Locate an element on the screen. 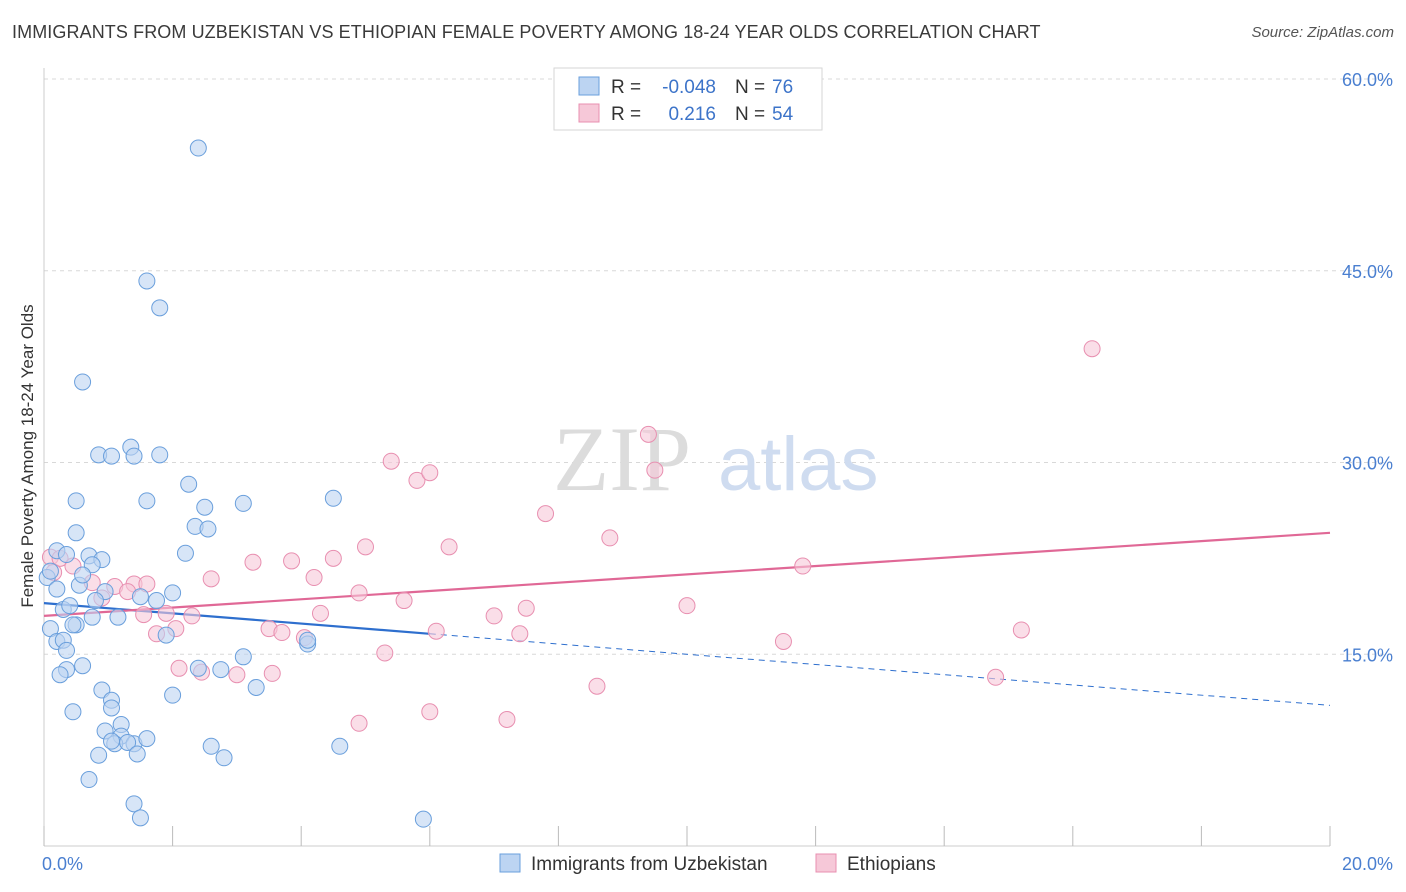 The image size is (1406, 892). bottom-legend-label-1: Ethiopians is located at coordinates (891, 864).